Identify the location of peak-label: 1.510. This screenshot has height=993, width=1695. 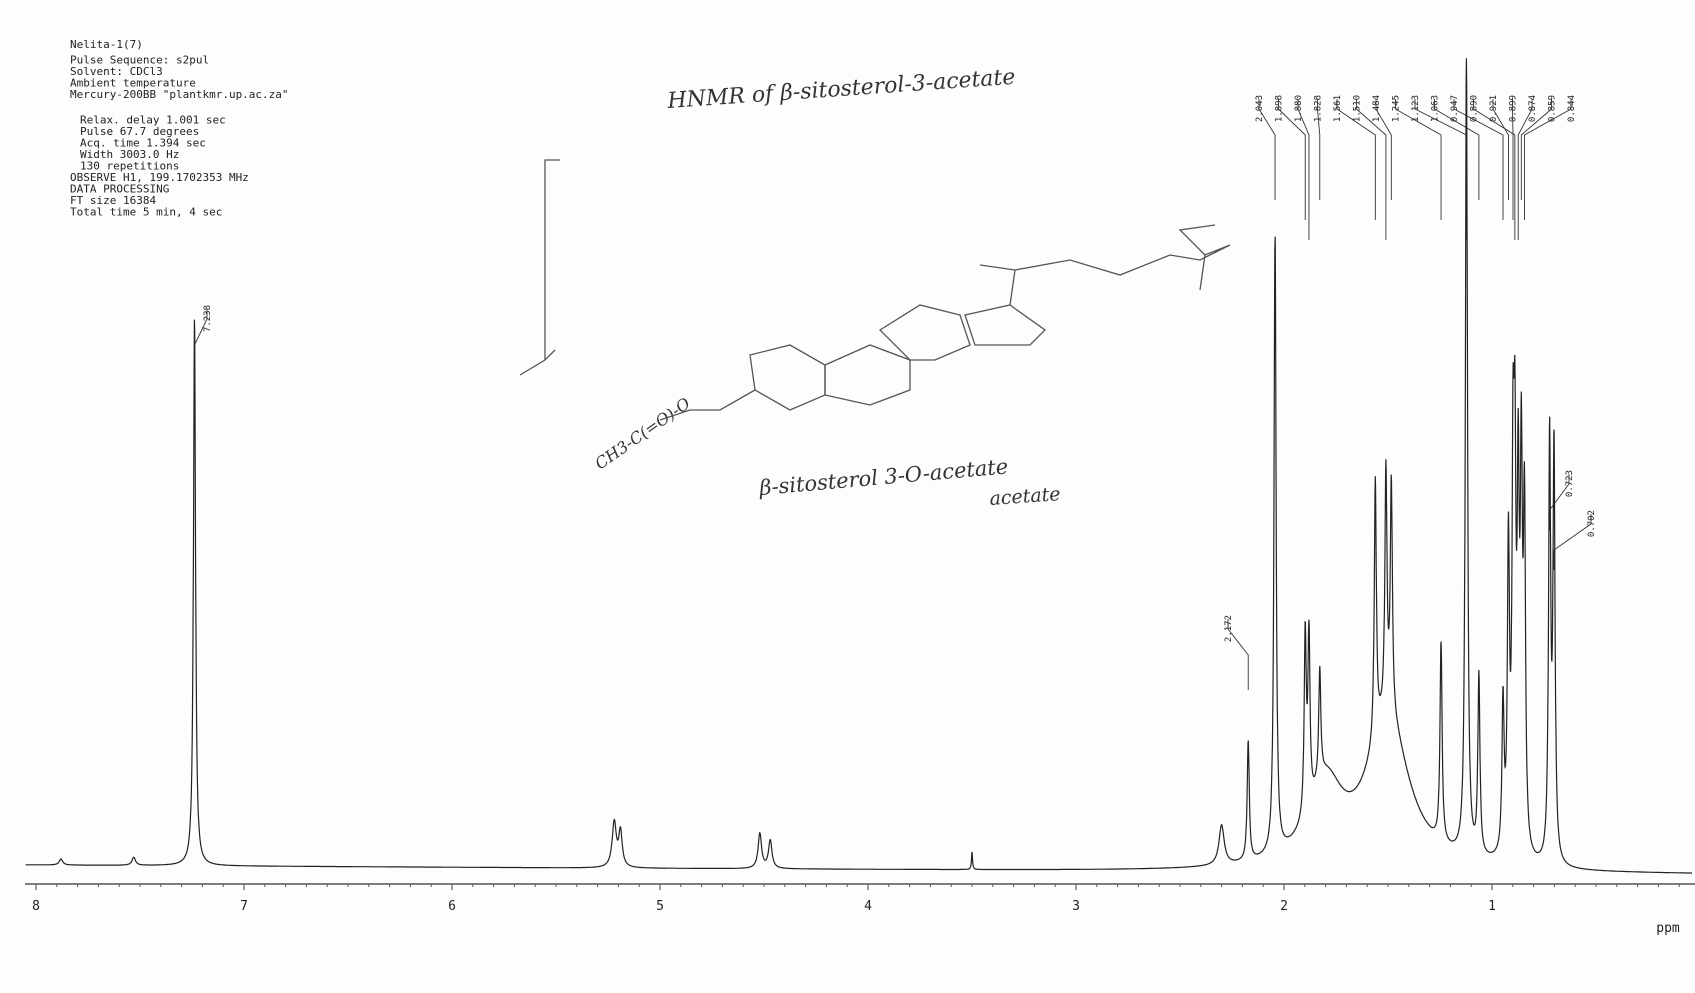
(1358, 108).